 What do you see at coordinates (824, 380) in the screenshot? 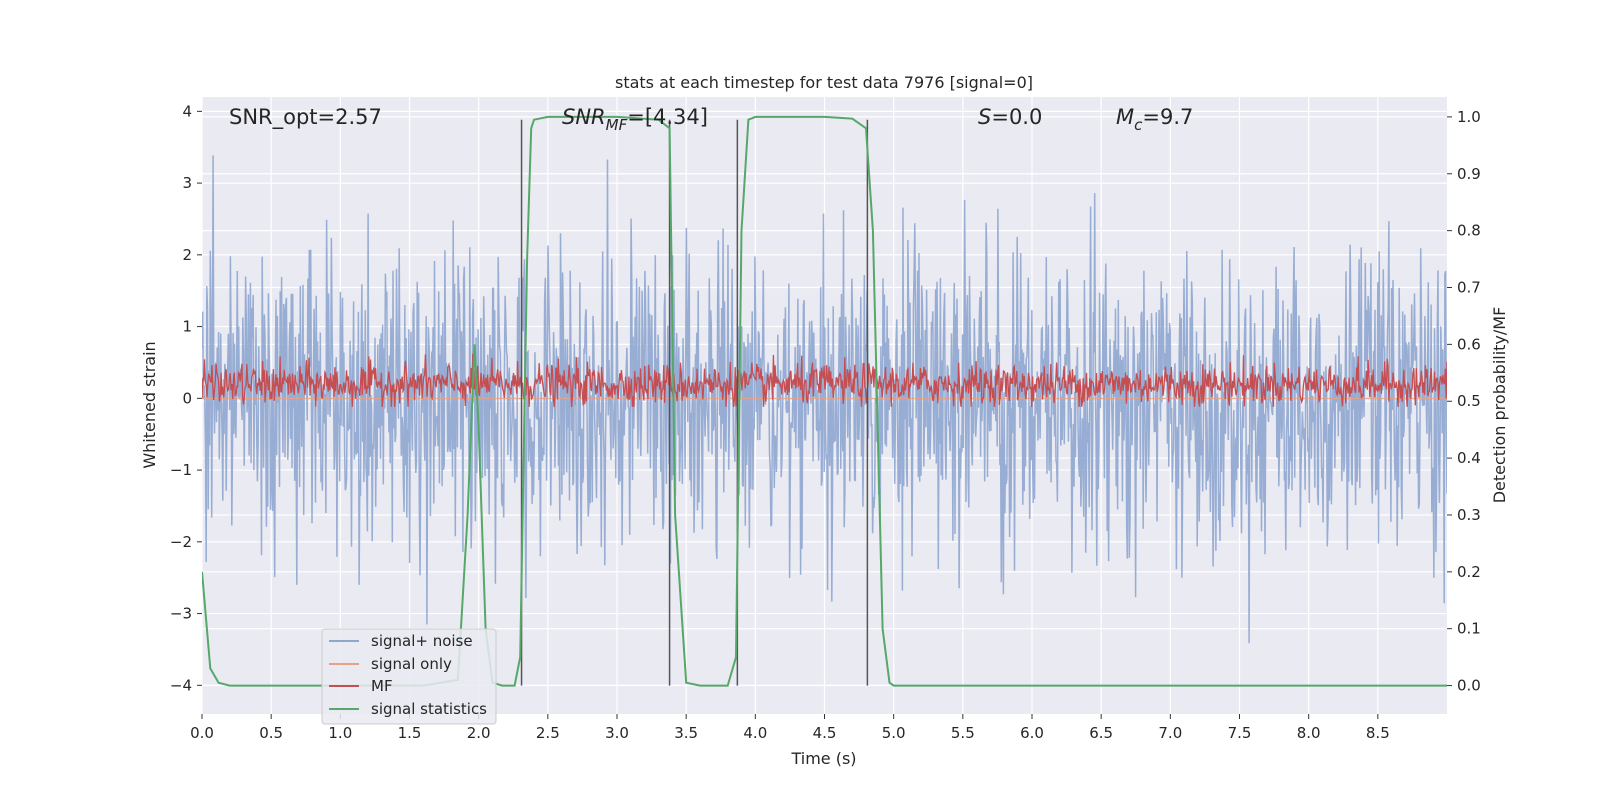
I see `series-mf` at bounding box center [824, 380].